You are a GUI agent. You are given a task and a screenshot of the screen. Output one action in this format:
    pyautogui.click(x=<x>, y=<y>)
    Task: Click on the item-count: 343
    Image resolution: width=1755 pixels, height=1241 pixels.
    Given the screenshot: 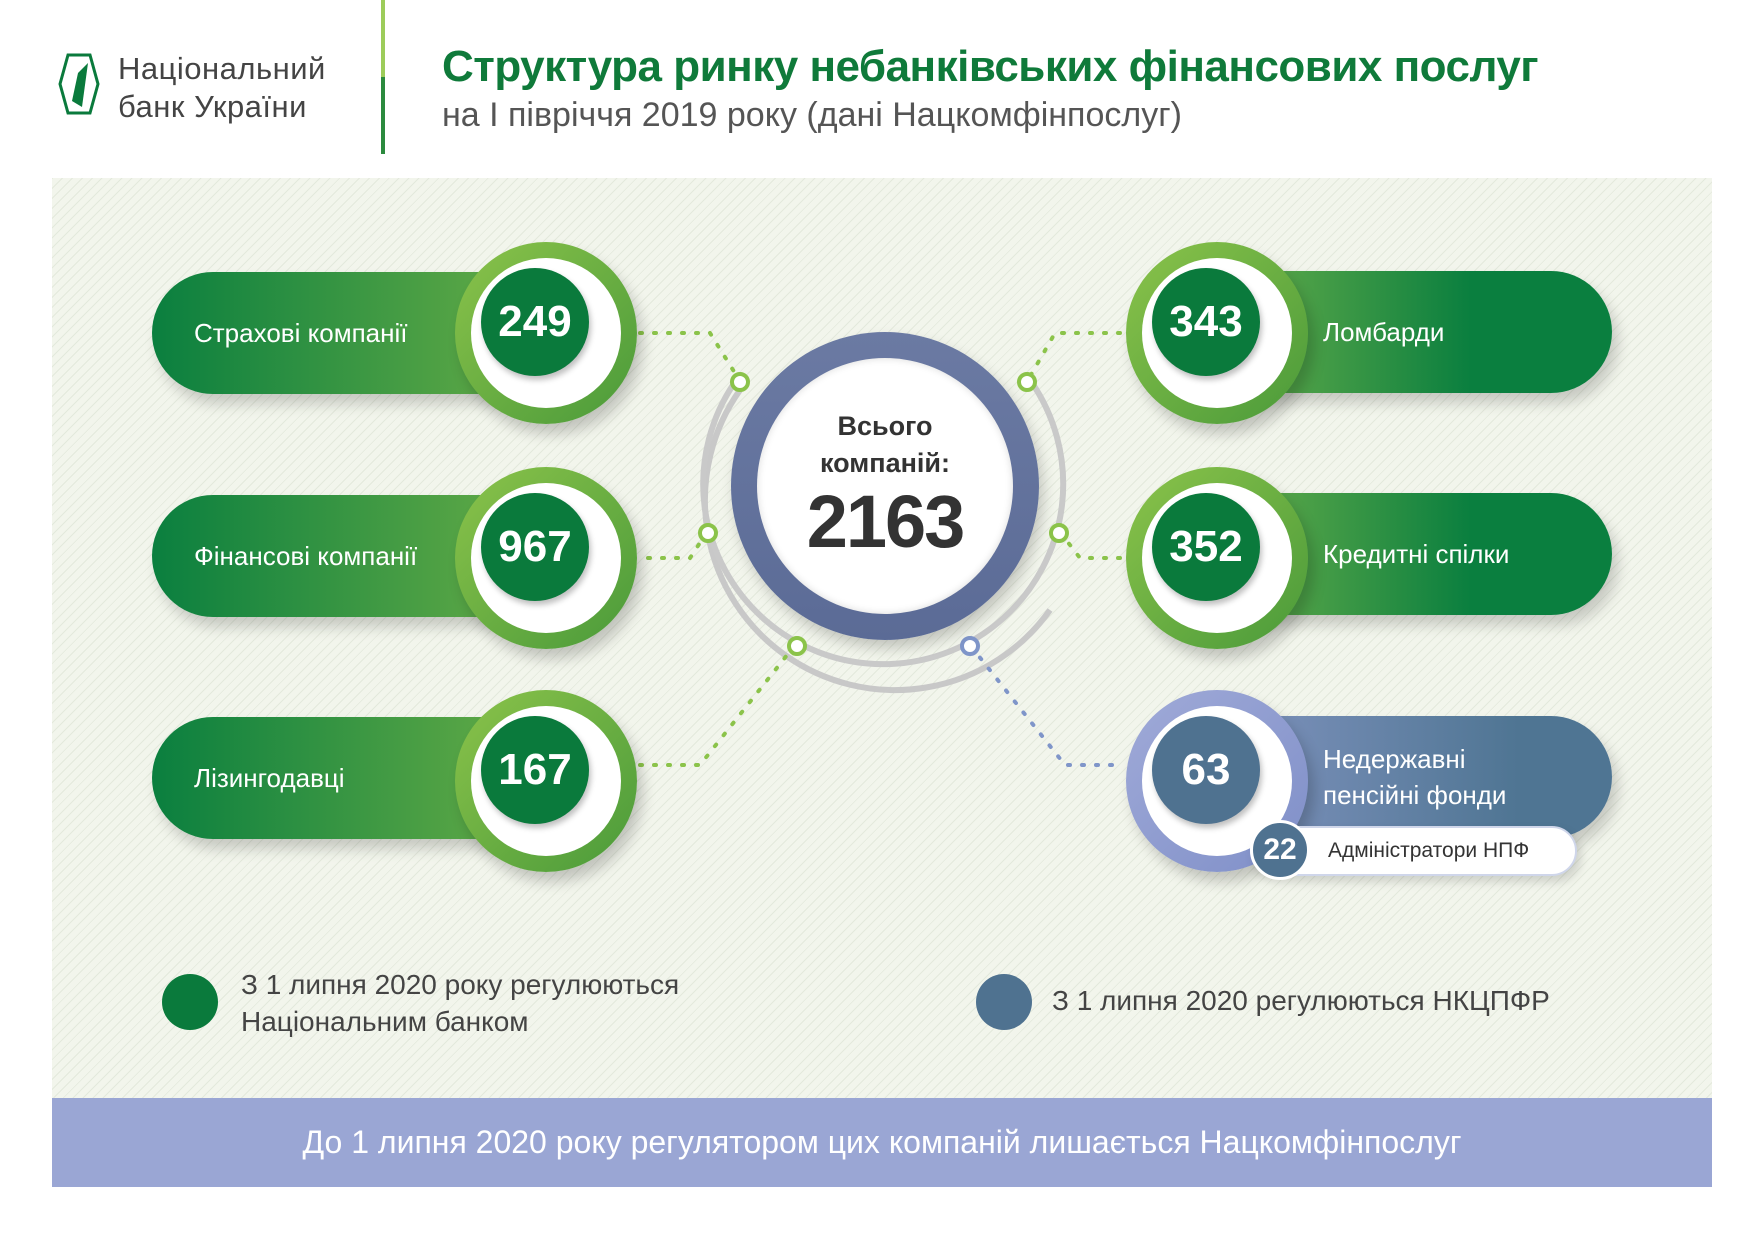 What is the action you would take?
    pyautogui.click(x=1206, y=322)
    